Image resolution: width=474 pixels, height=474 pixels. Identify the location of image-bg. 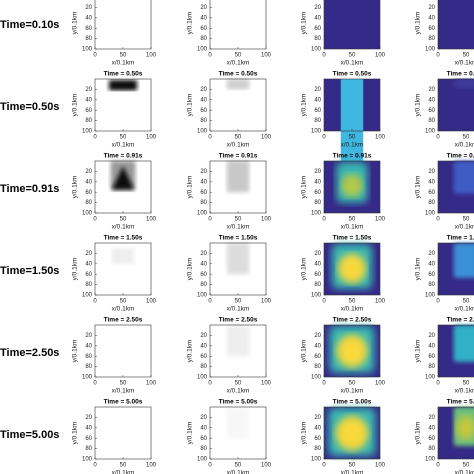
(352, 24).